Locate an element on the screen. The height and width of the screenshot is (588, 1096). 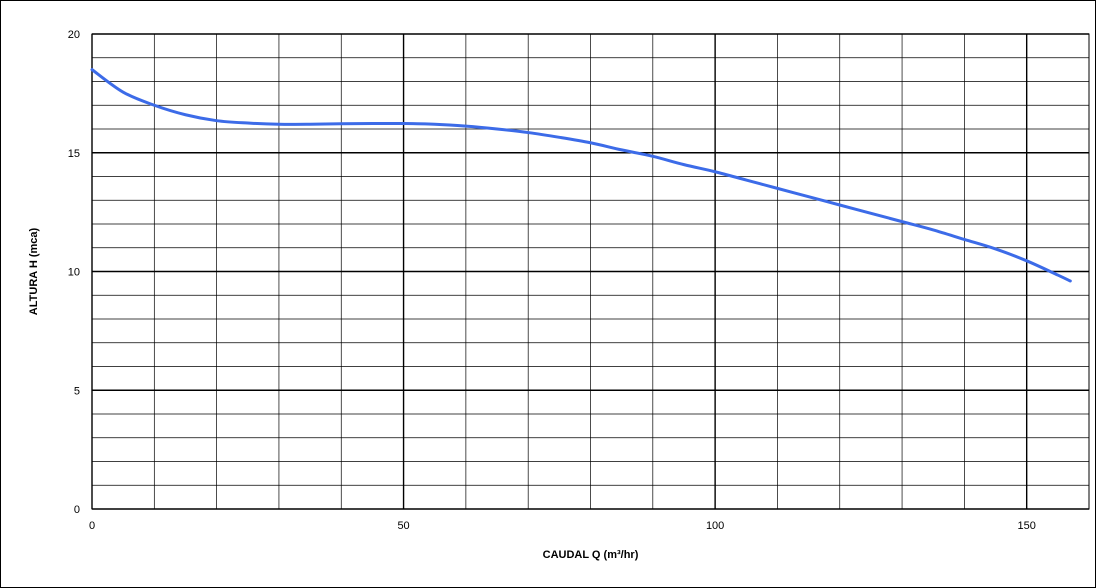
y-tick-label: 10 is located at coordinates (74, 273).